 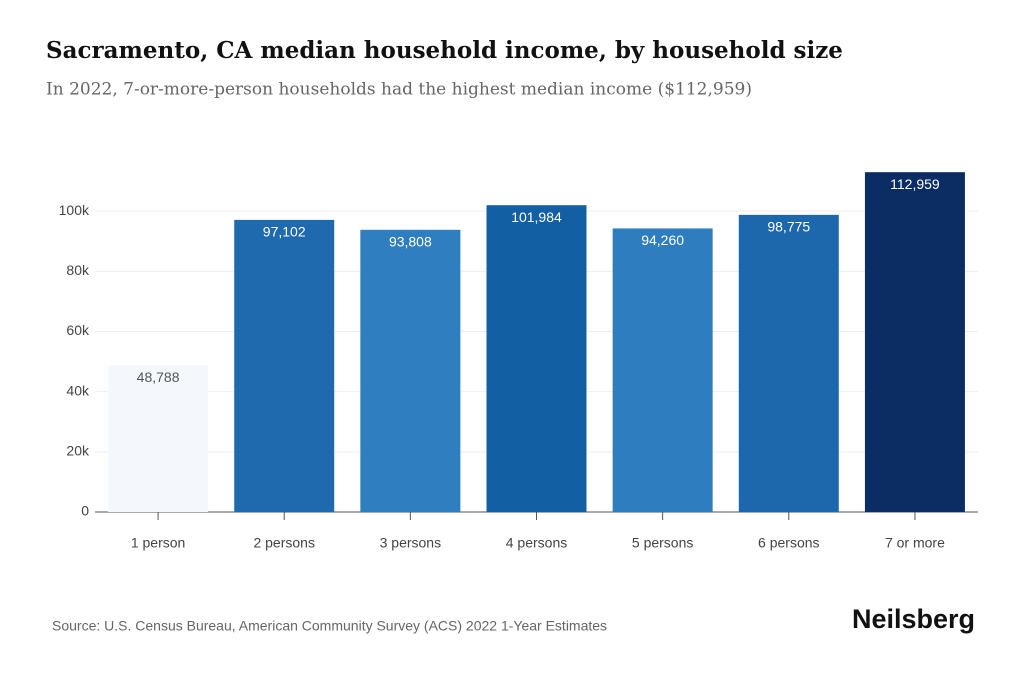 I want to click on x-tick-label: 4 persons, so click(x=536, y=543).